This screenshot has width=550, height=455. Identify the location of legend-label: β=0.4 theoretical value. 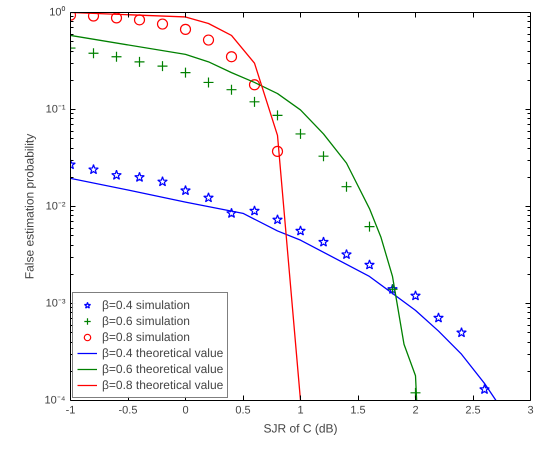
(163, 353).